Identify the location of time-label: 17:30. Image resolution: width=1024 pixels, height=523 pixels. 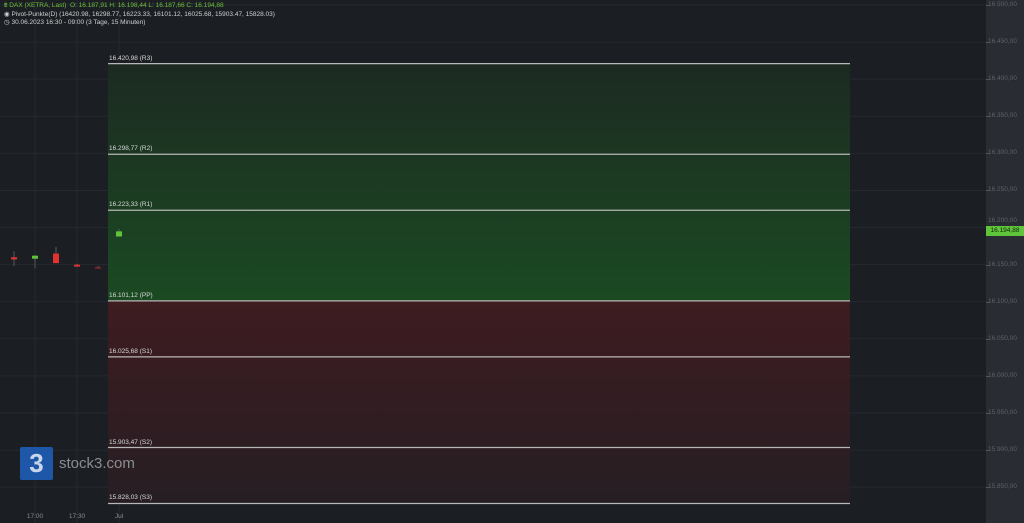
(77, 516).